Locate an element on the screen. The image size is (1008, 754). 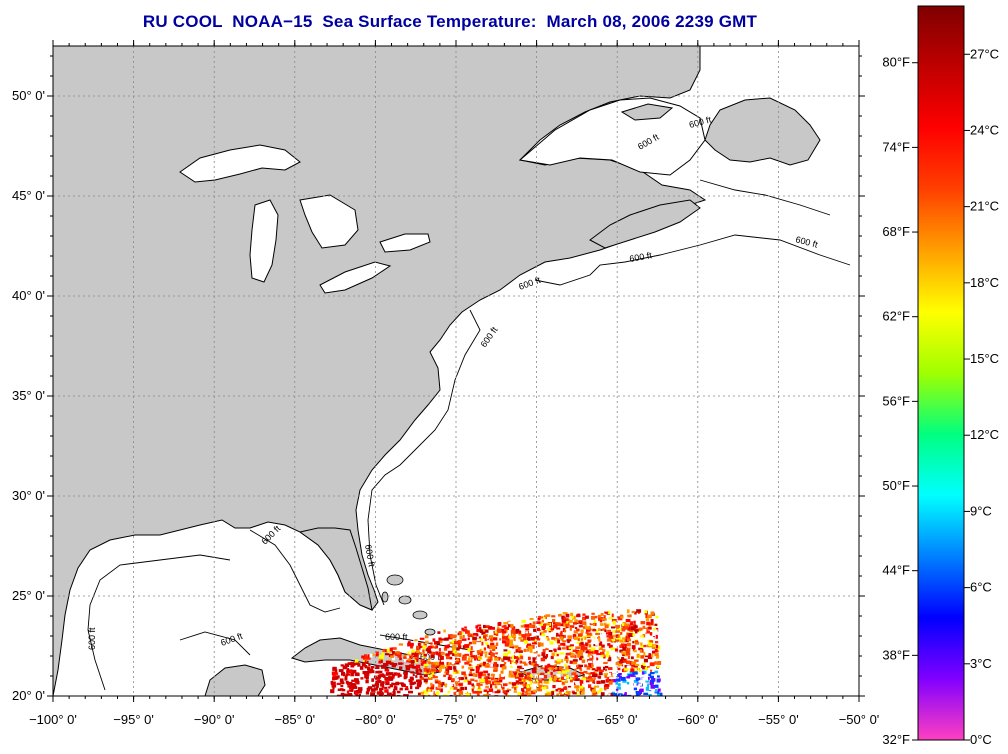
lake-huron is located at coordinates (329, 221).